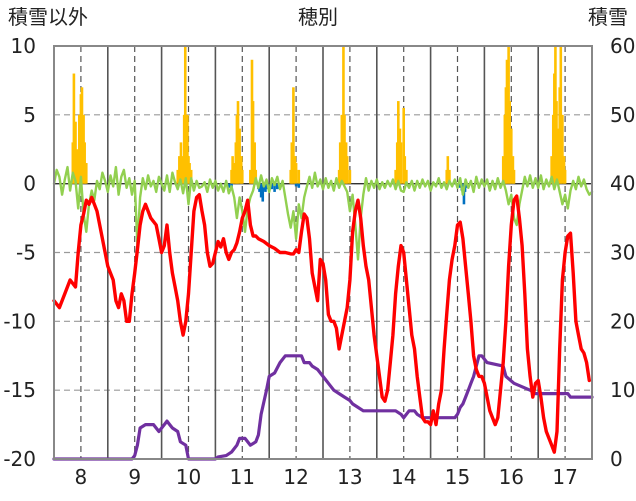 The width and height of the screenshot is (636, 501). Describe the element at coordinates (622, 321) in the screenshot. I see `right-tick-label-4: 20` at that location.